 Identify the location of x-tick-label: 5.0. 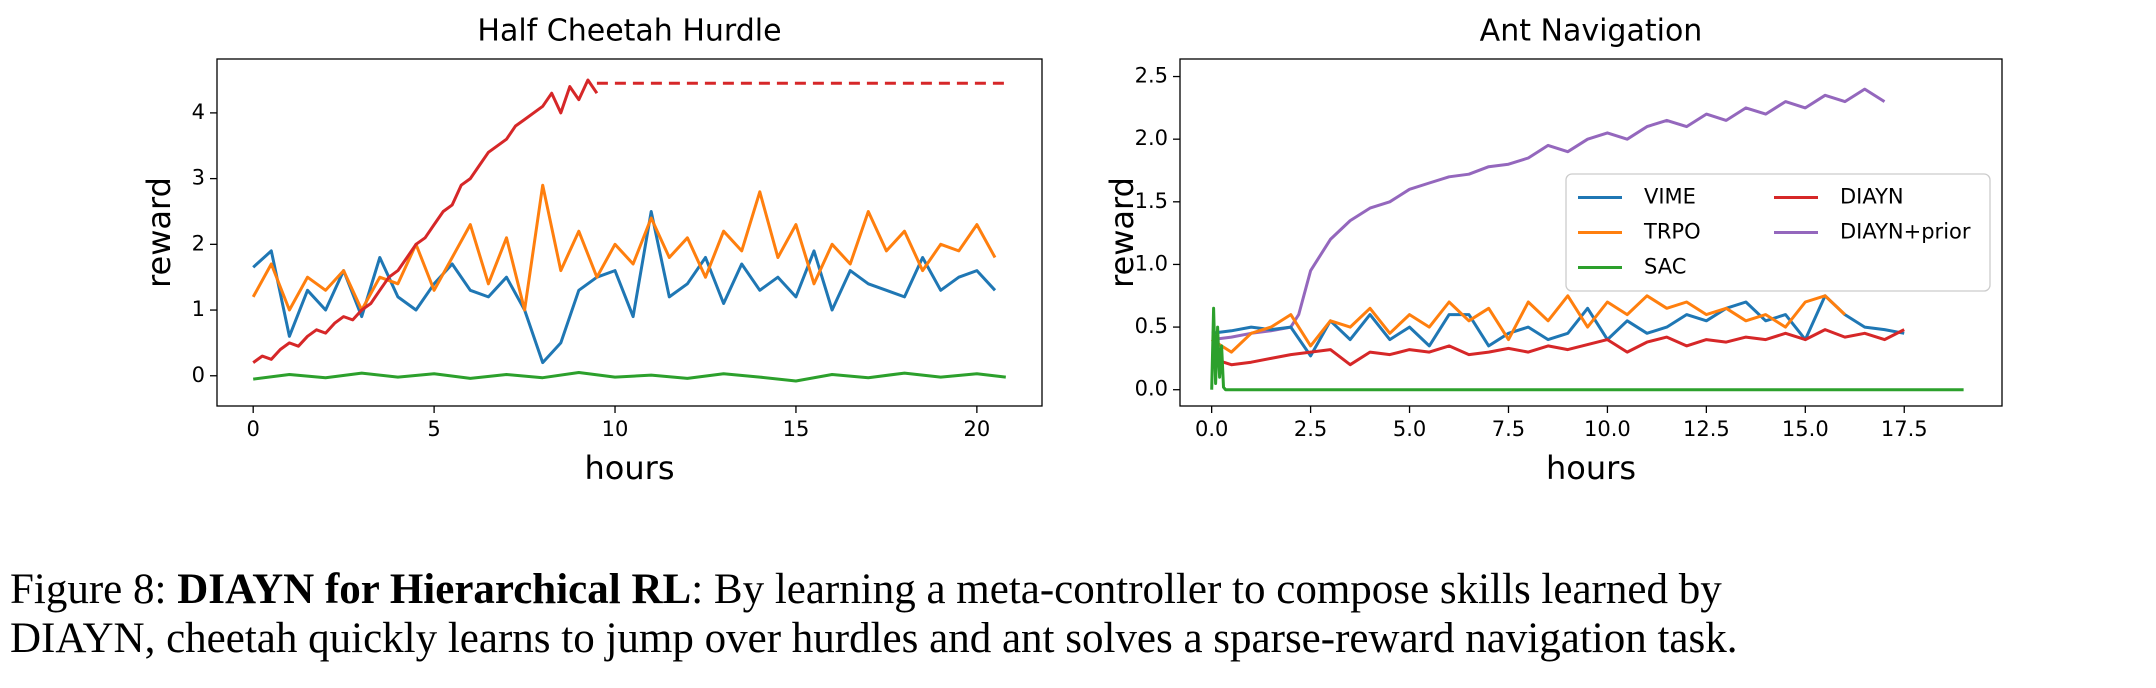
(1409, 429).